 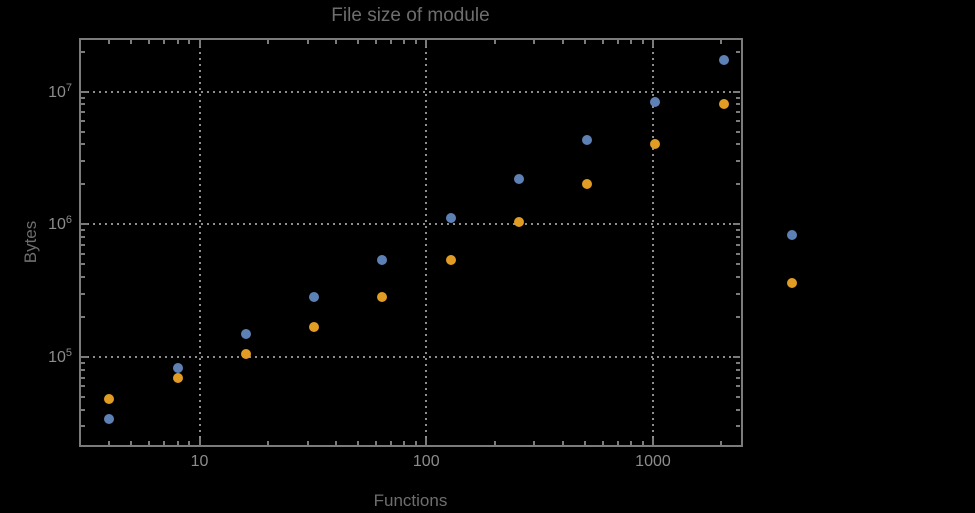 I want to click on chart-title: File size of module, so click(x=410, y=15).